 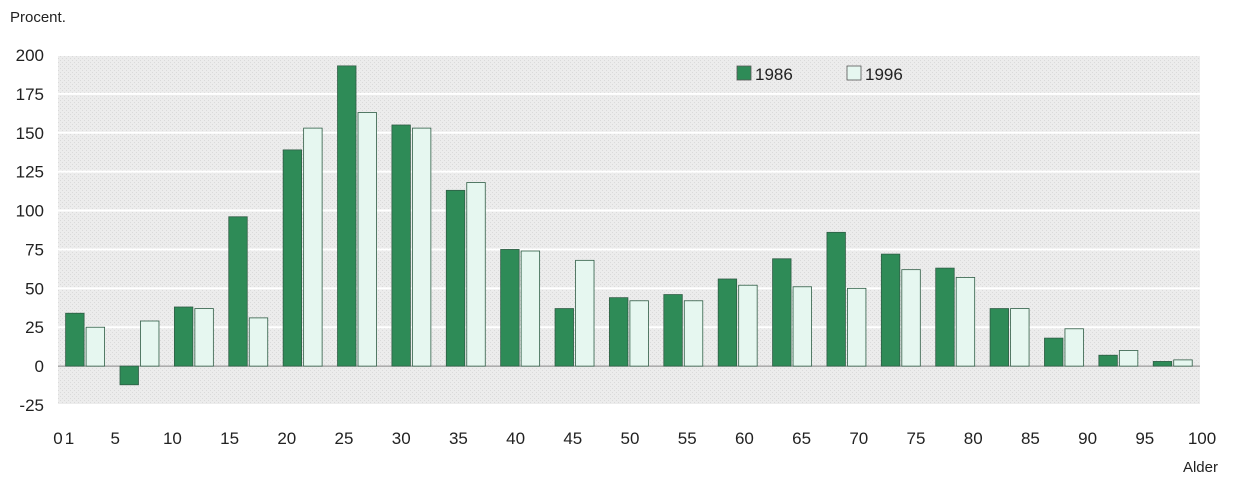 What do you see at coordinates (30, 133) in the screenshot?
I see `y-tick-label: 150` at bounding box center [30, 133].